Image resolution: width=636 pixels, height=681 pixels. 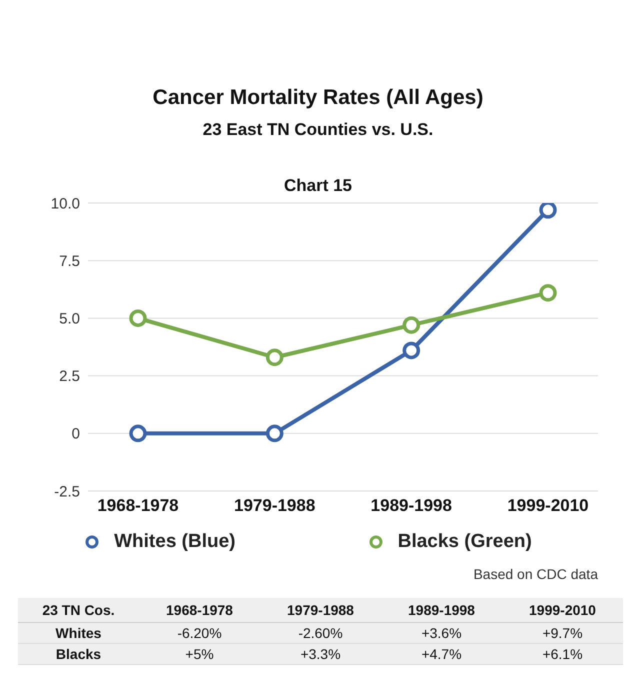 What do you see at coordinates (441, 633) in the screenshot?
I see `text: +3.6%` at bounding box center [441, 633].